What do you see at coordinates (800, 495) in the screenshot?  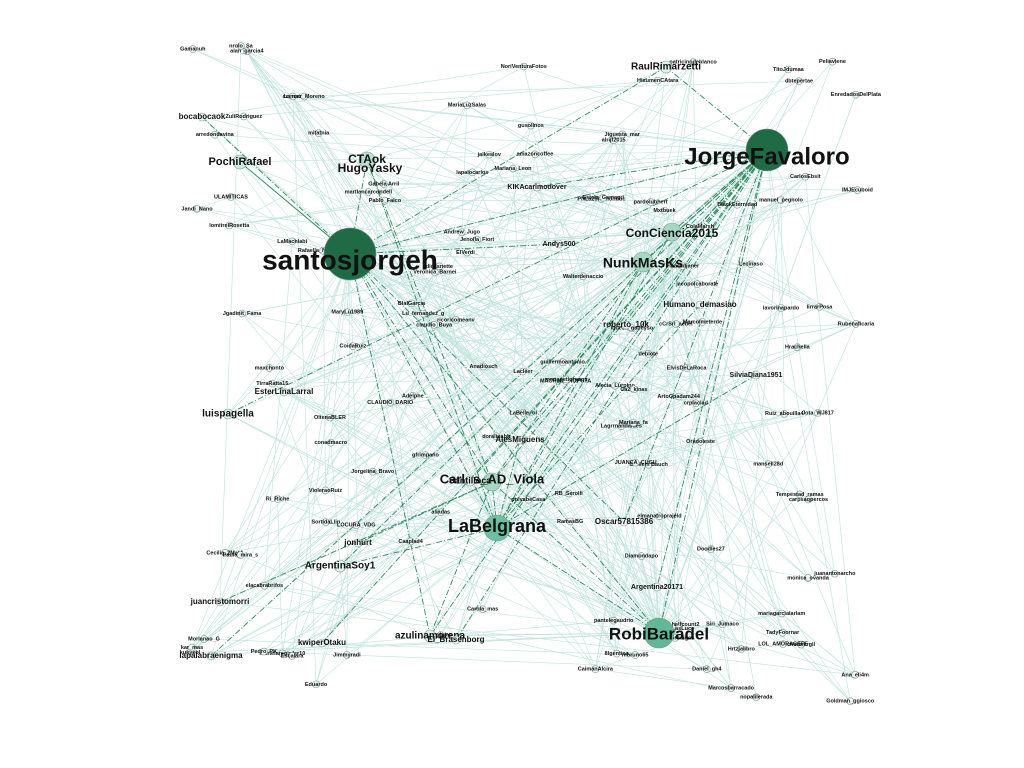 I see `node-label: Tempestad_ramas` at bounding box center [800, 495].